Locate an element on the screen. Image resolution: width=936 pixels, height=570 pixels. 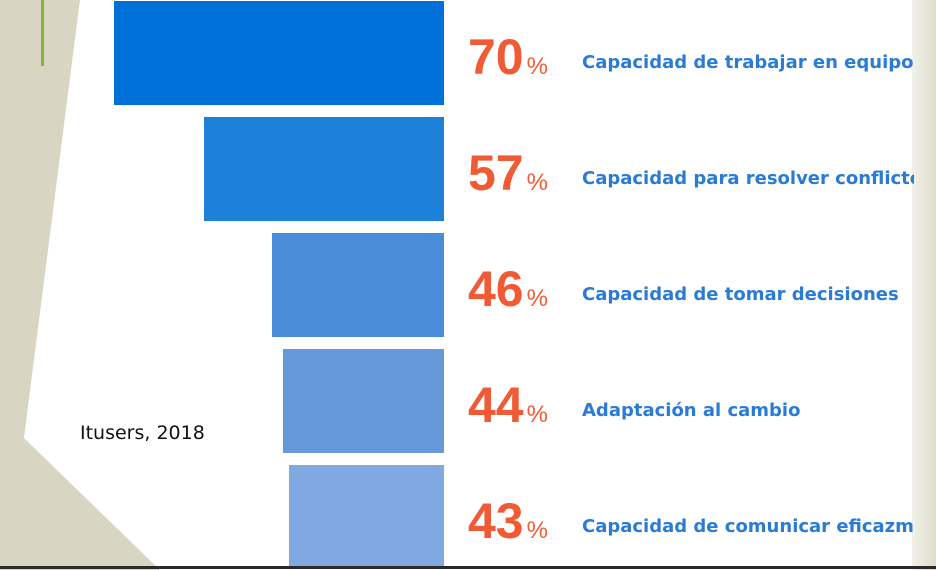
value-label: 46% is located at coordinates (508, 289).